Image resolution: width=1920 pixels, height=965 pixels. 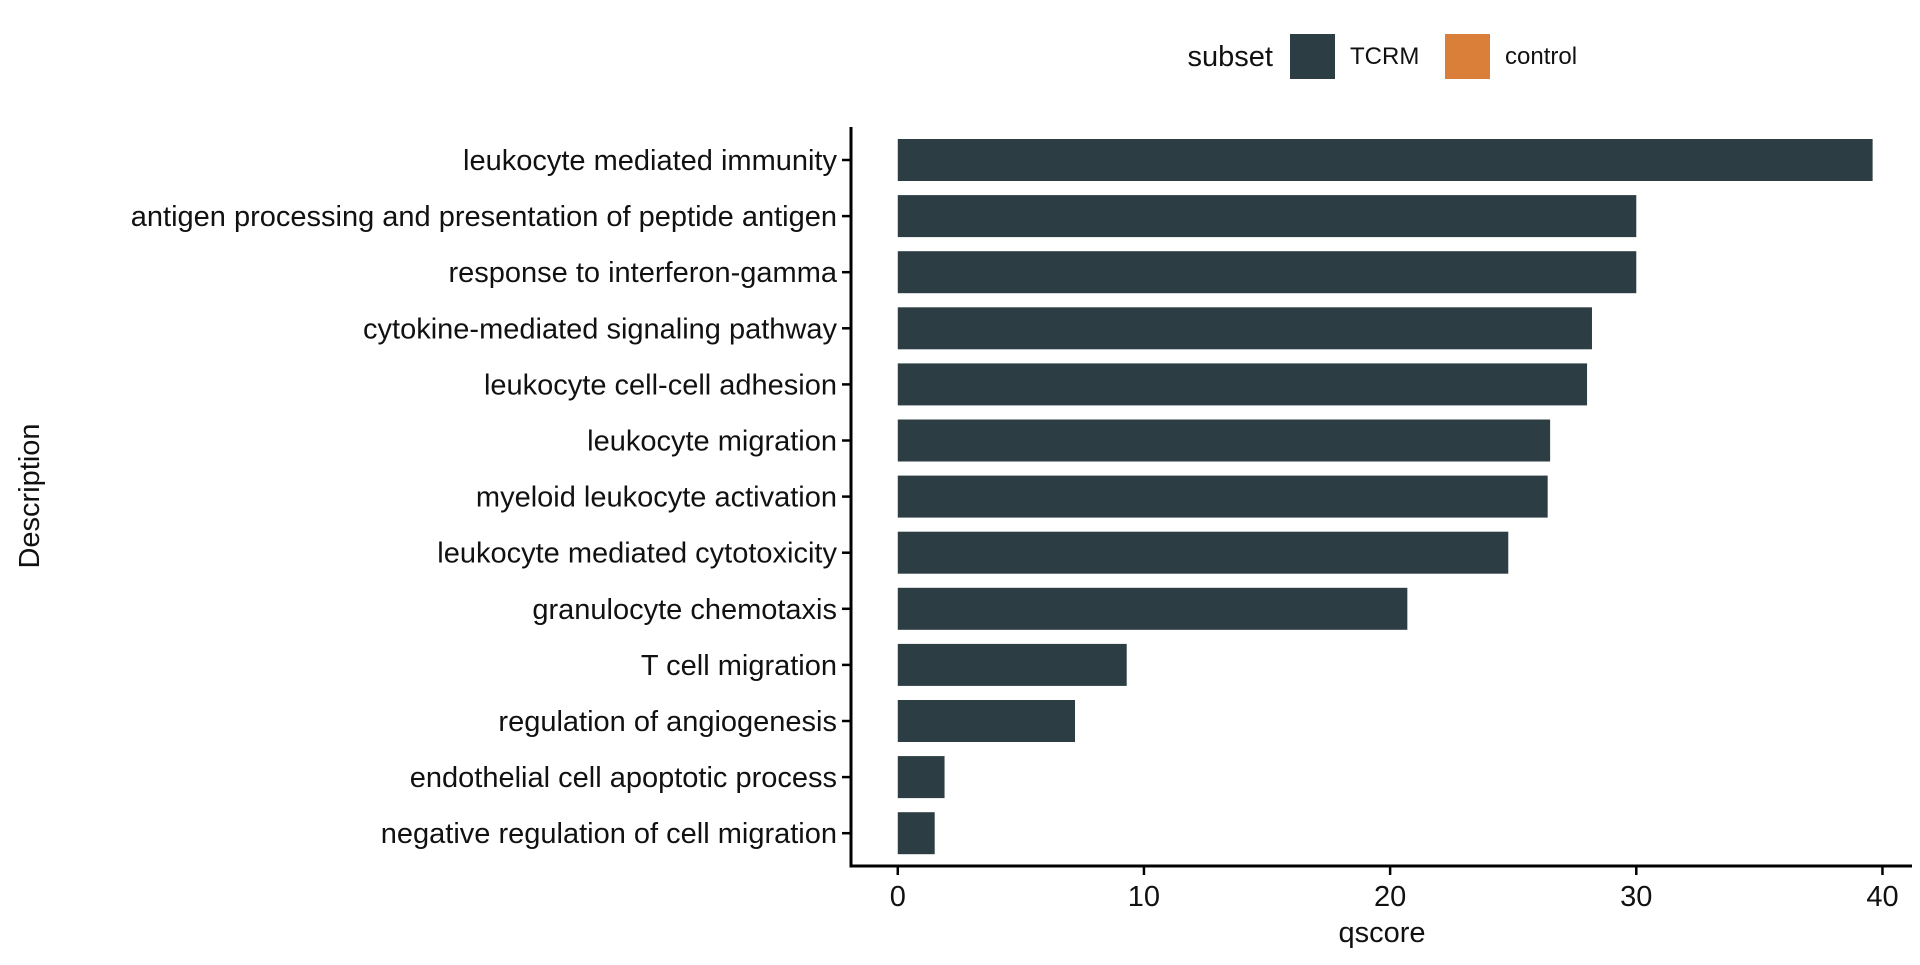 What do you see at coordinates (1230, 57) in the screenshot?
I see `legend-title: subset` at bounding box center [1230, 57].